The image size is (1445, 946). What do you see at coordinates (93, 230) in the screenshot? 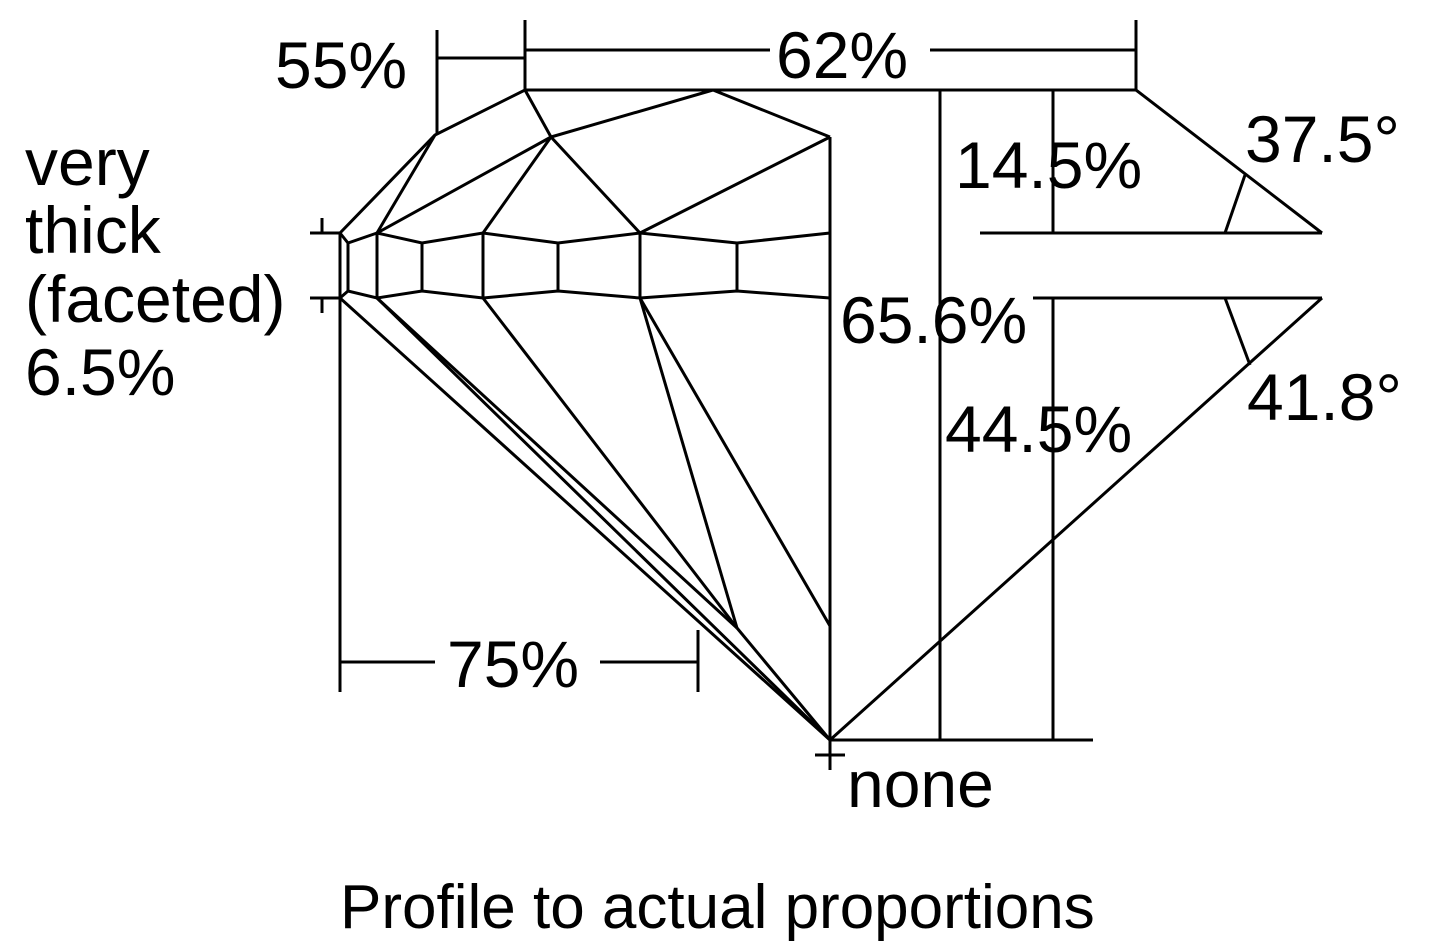
I see `girdle-label-2: thick` at bounding box center [93, 230].